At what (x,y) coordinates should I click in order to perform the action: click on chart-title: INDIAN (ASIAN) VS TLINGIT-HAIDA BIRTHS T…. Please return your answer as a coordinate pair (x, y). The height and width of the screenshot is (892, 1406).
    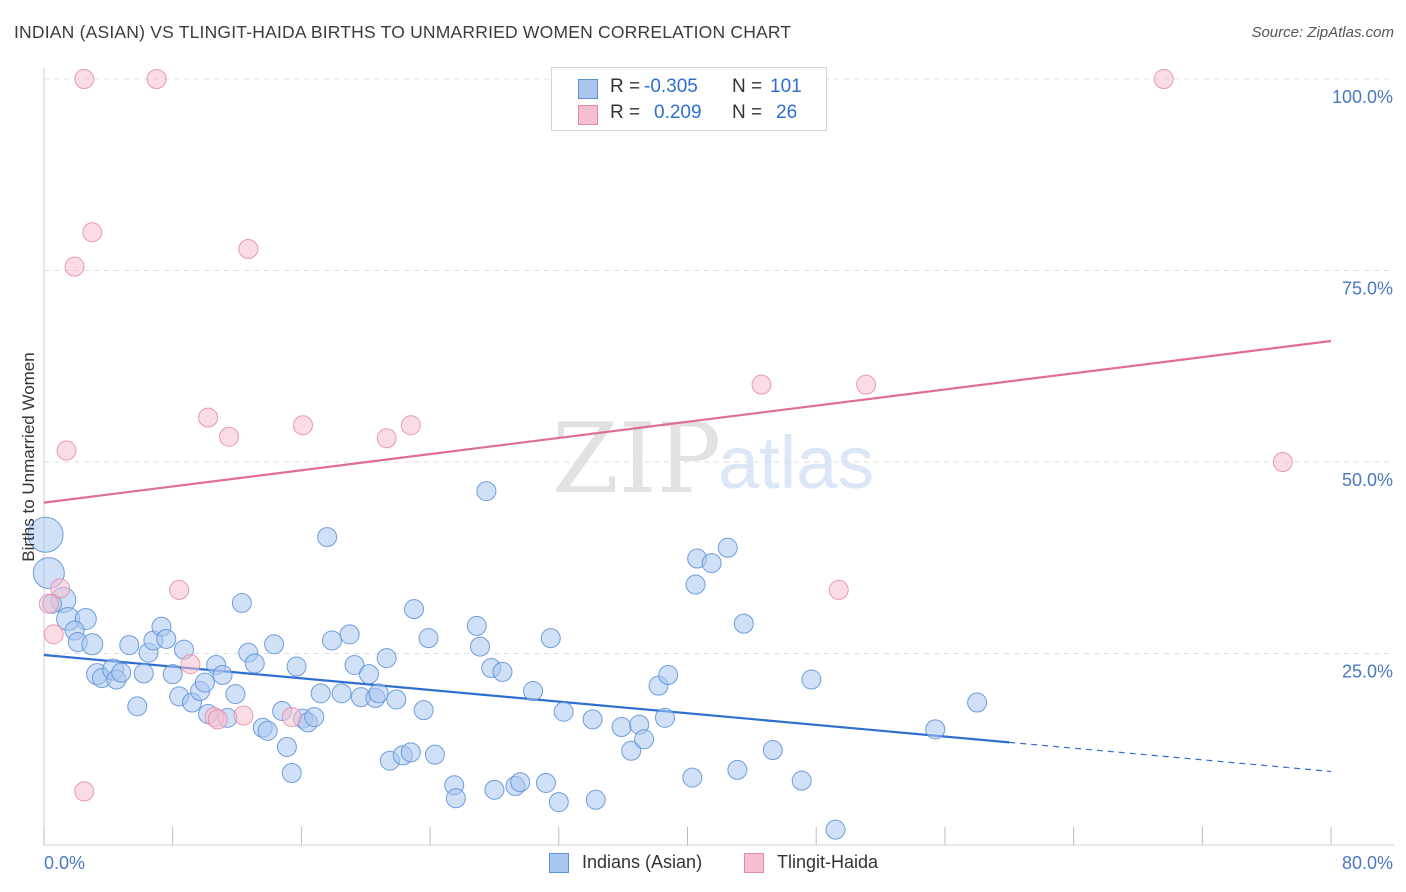
    Looking at the image, I should click on (403, 32).